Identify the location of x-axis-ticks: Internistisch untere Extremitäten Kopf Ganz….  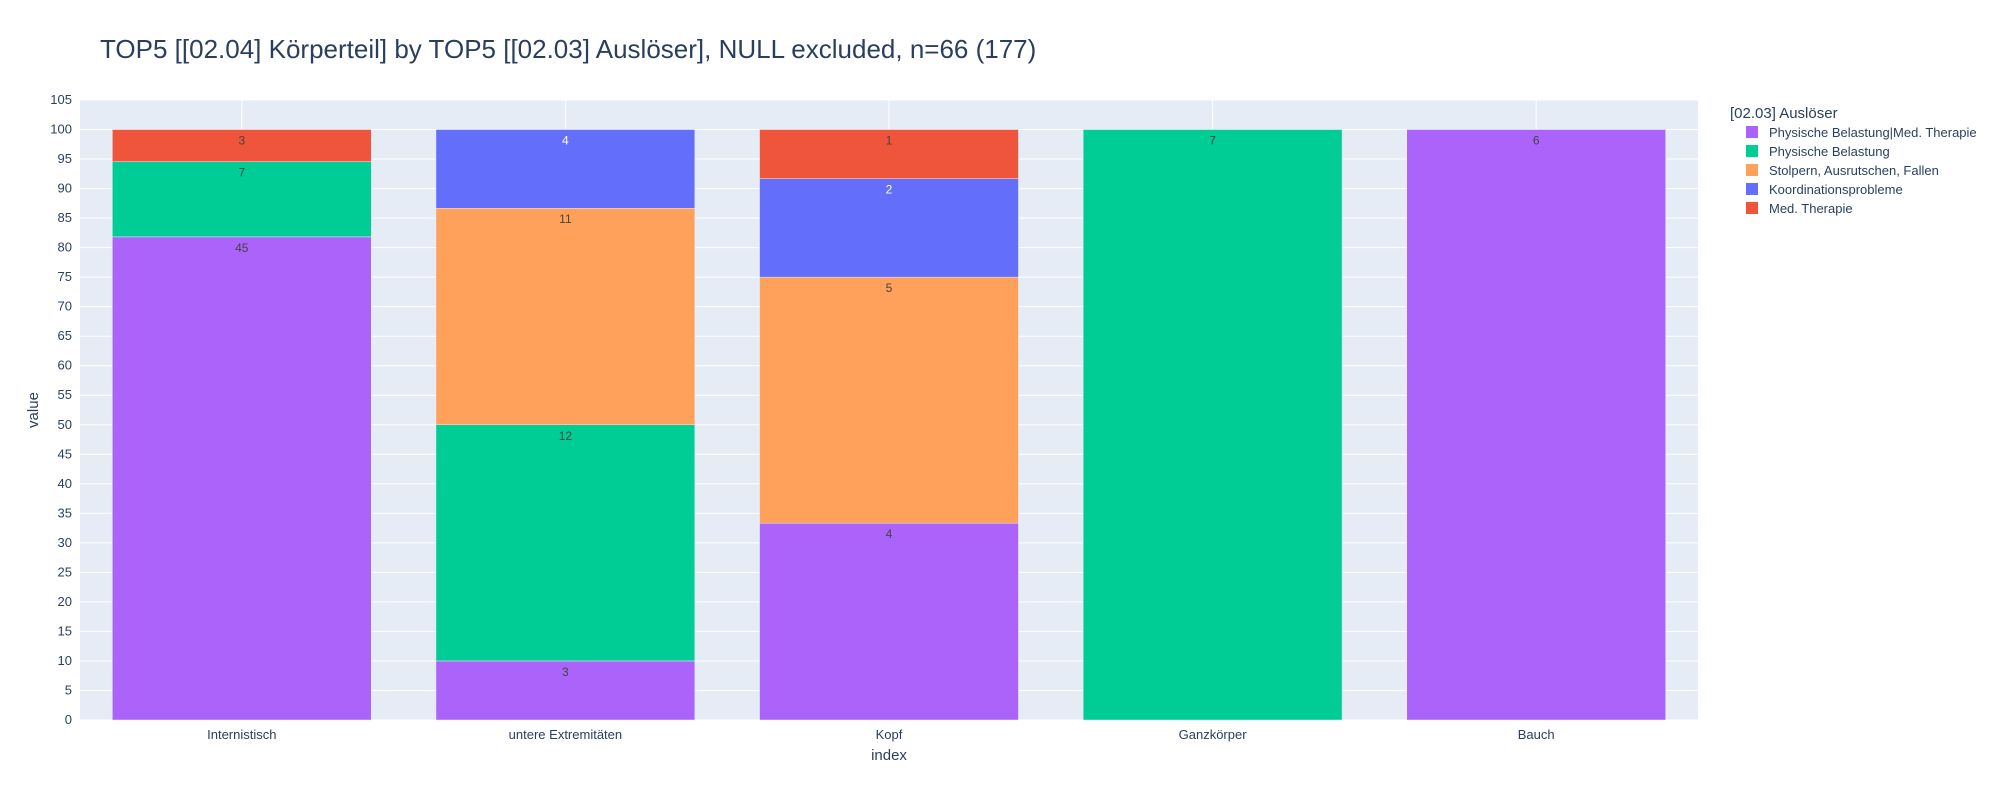
(881, 734).